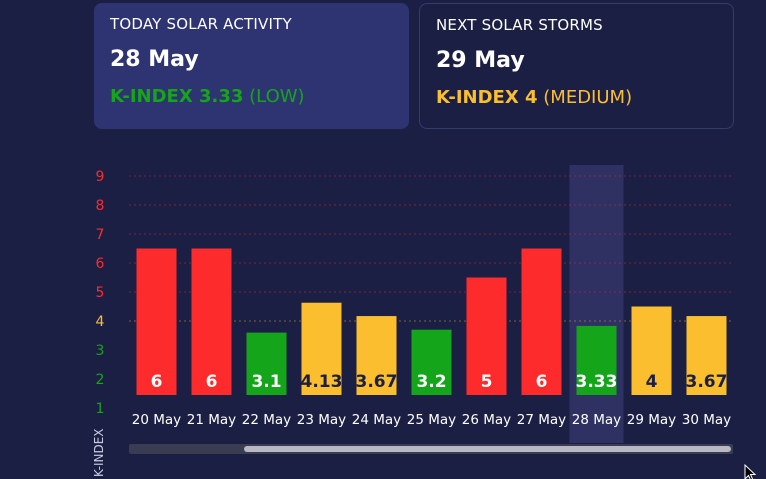  What do you see at coordinates (100, 264) in the screenshot?
I see `y-tick-label: 6` at bounding box center [100, 264].